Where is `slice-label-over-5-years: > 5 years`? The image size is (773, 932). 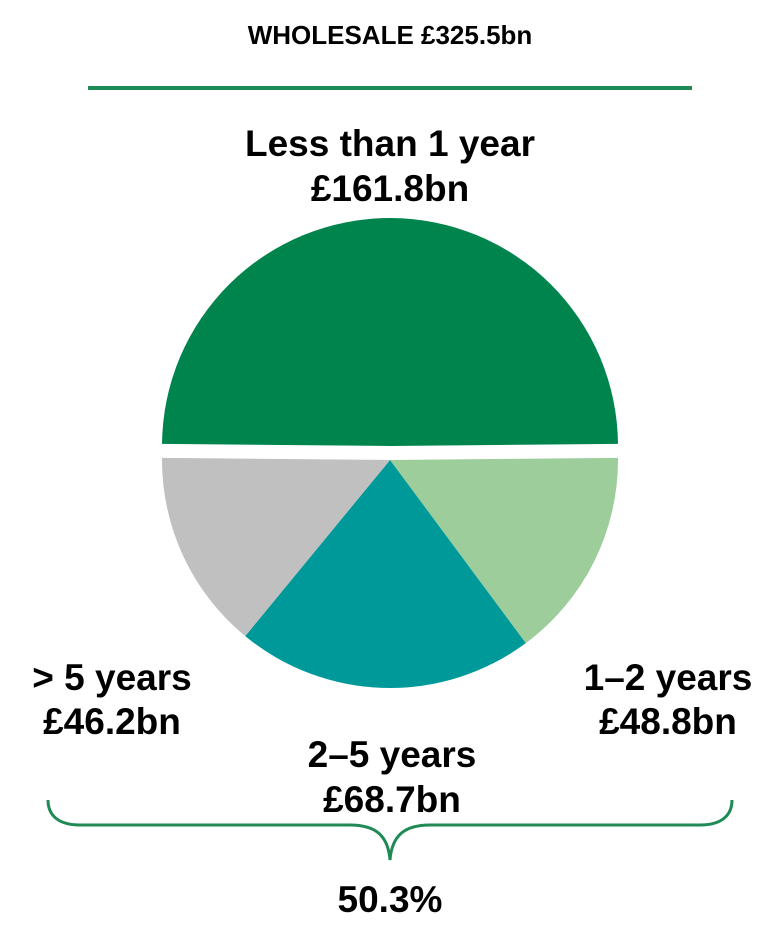 slice-label-over-5-years: > 5 years is located at coordinates (111, 677).